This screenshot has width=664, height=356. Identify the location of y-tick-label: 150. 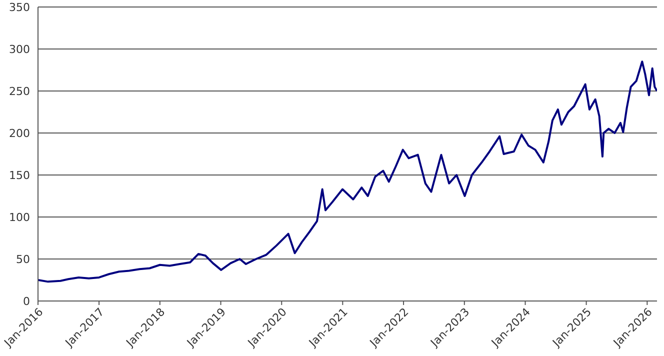
(19, 175).